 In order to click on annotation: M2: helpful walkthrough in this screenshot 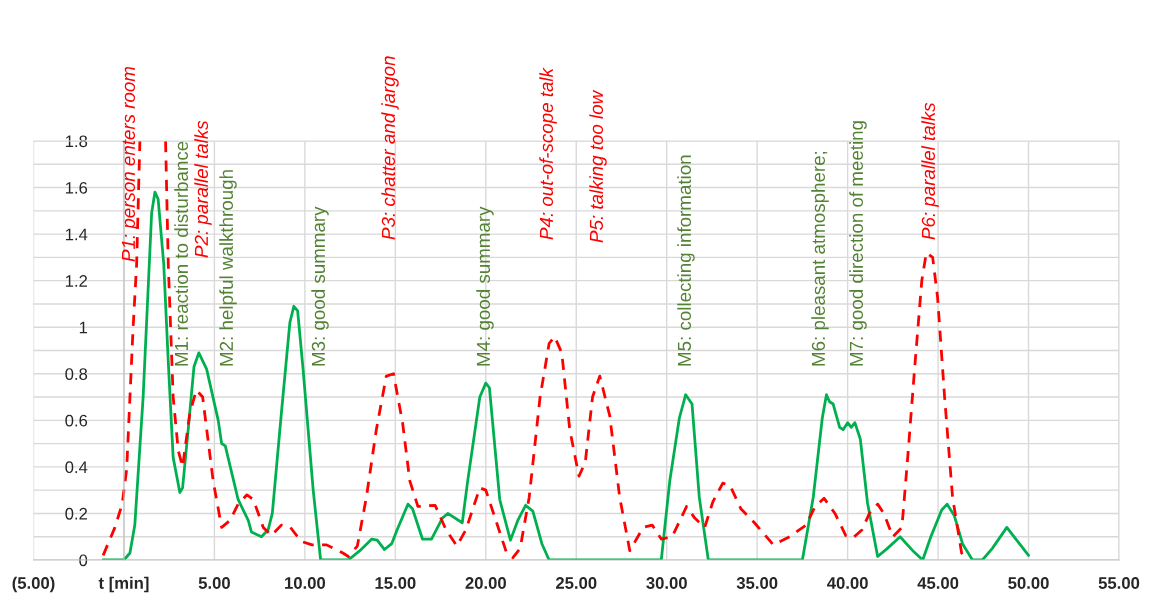, I will do `click(228, 268)`.